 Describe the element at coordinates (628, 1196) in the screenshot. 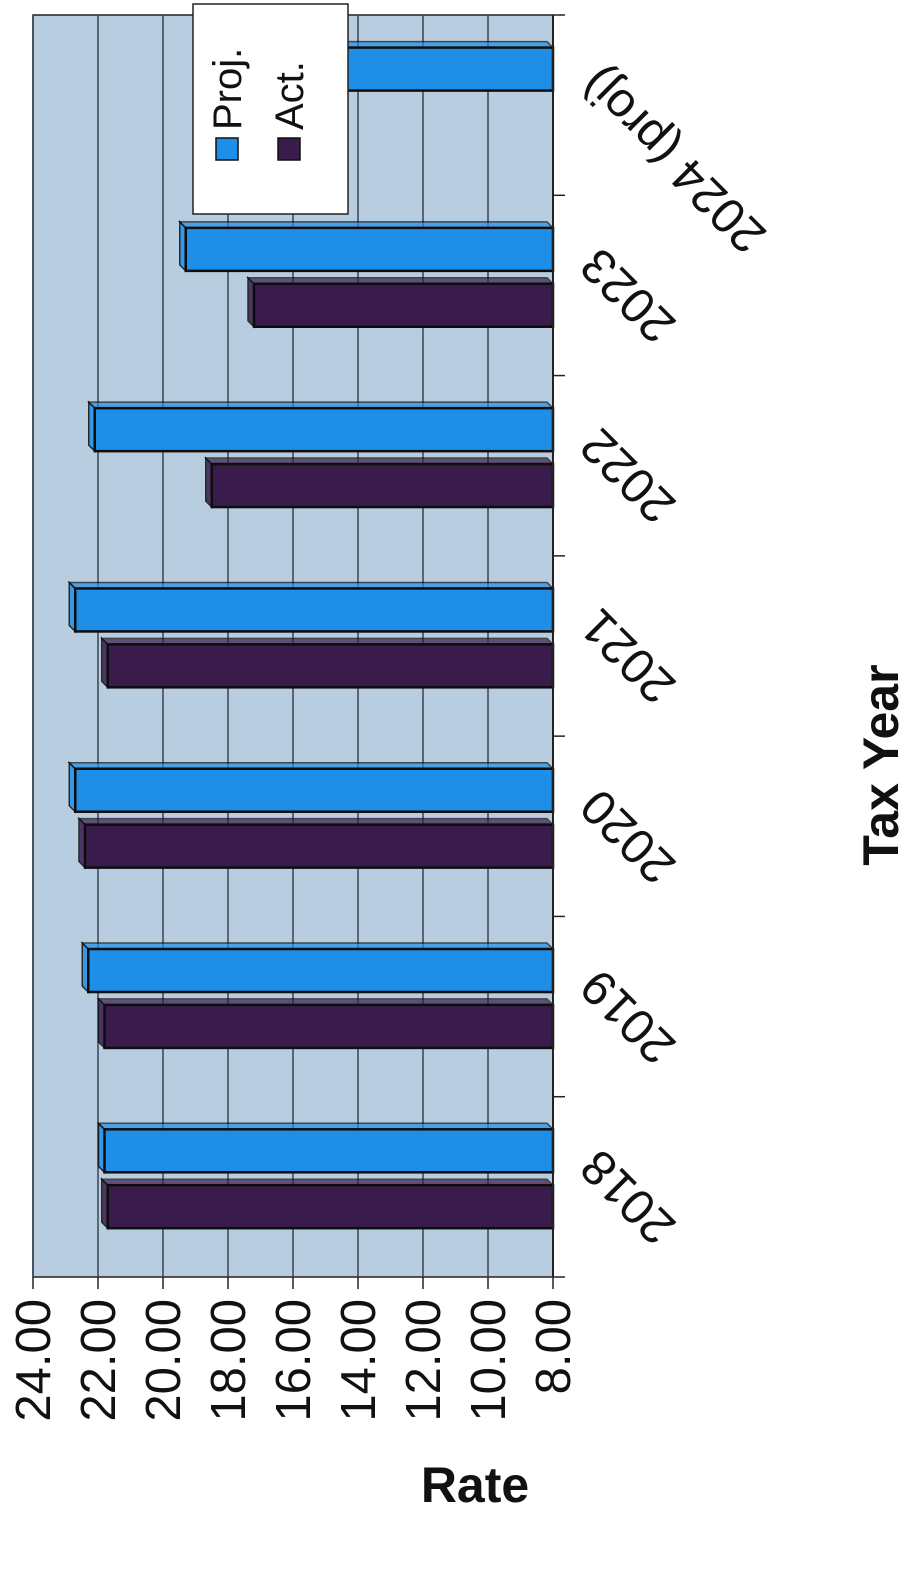

I see `x-tick-label: 2018` at that location.